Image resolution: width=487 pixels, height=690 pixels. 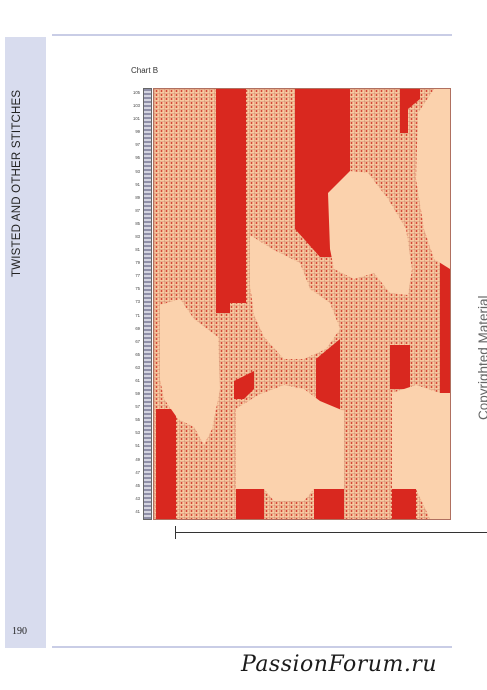 I want to click on row-number: 73, so click(x=137, y=302).